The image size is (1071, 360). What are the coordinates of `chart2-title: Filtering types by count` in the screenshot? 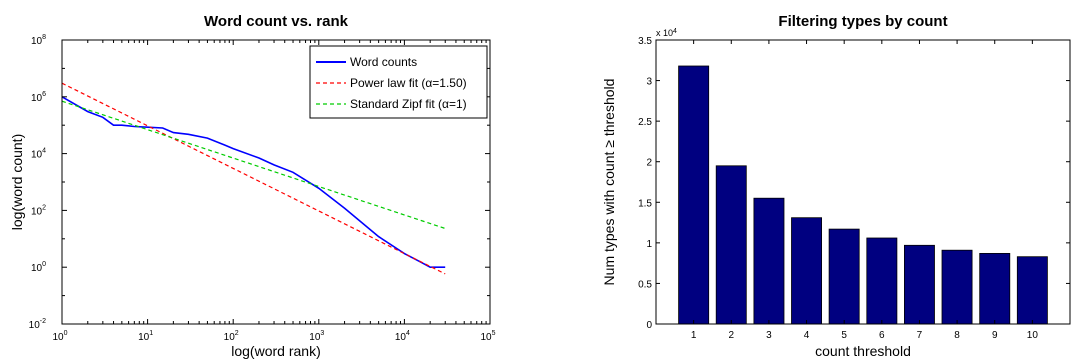 It's located at (862, 21).